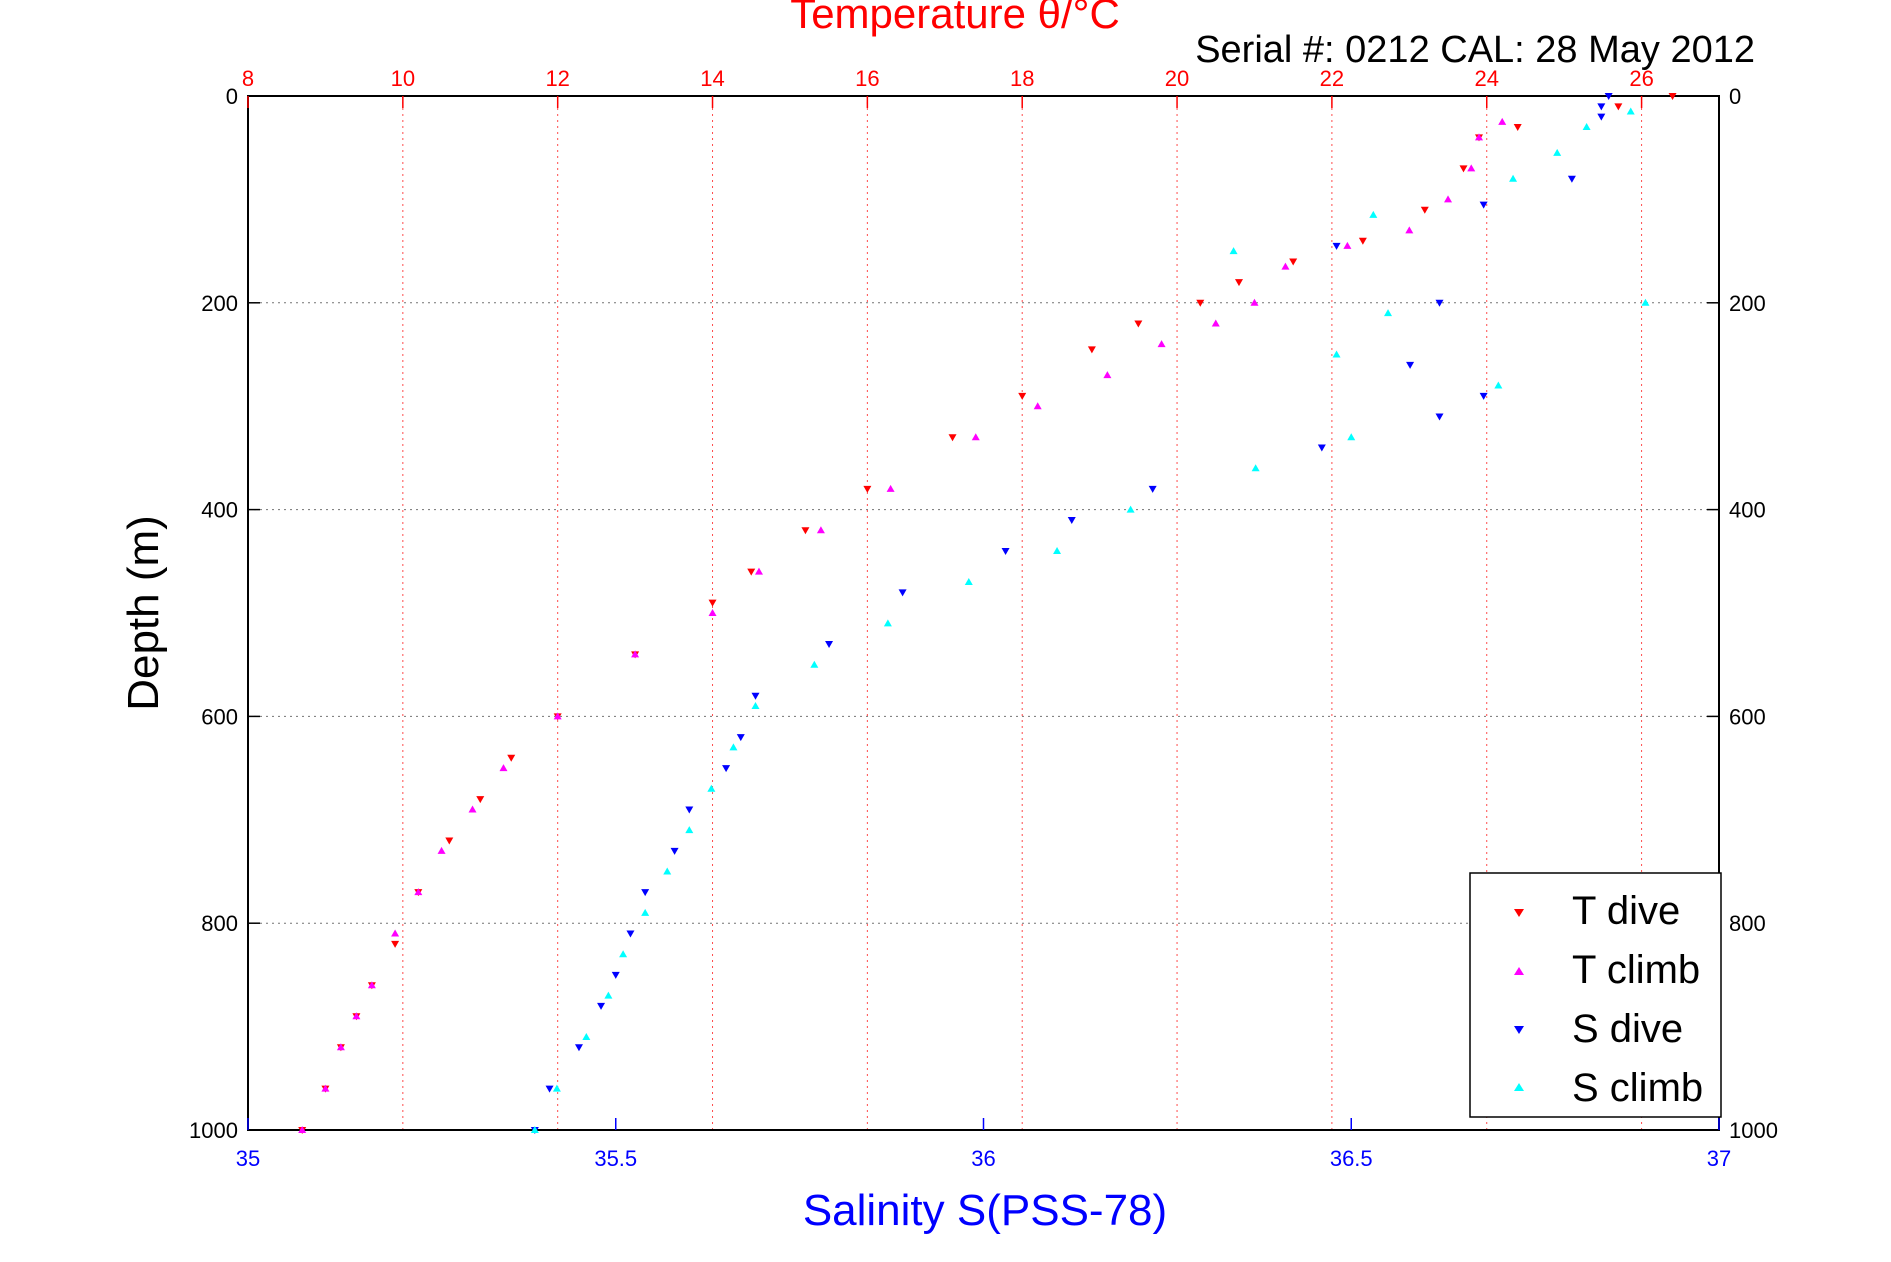 Image resolution: width=1891 pixels, height=1262 pixels. What do you see at coordinates (1637, 1088) in the screenshot?
I see `legend-label-s-climb: S climb` at bounding box center [1637, 1088].